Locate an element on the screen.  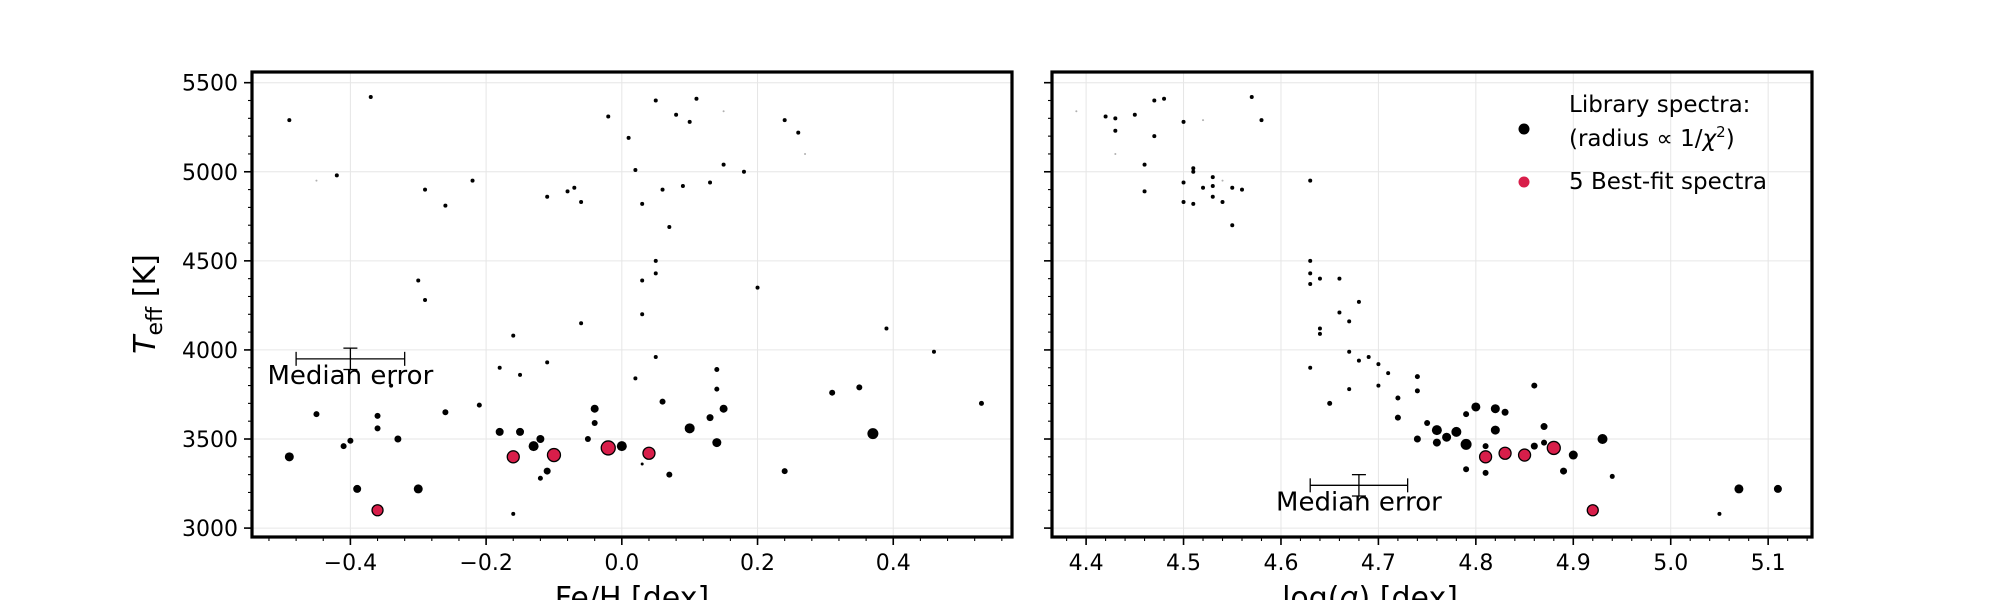
logg-xtick-label-3: 4.7 is located at coordinates (1378, 563).